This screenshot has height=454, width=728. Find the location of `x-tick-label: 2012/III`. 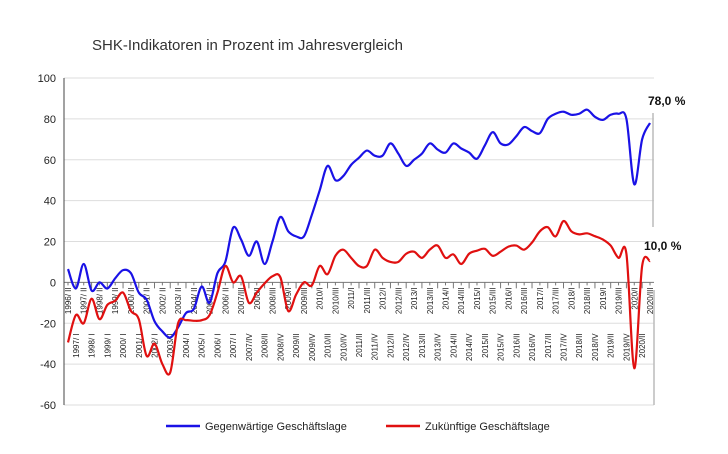

x-tick-label: 2012/III is located at coordinates (398, 300).